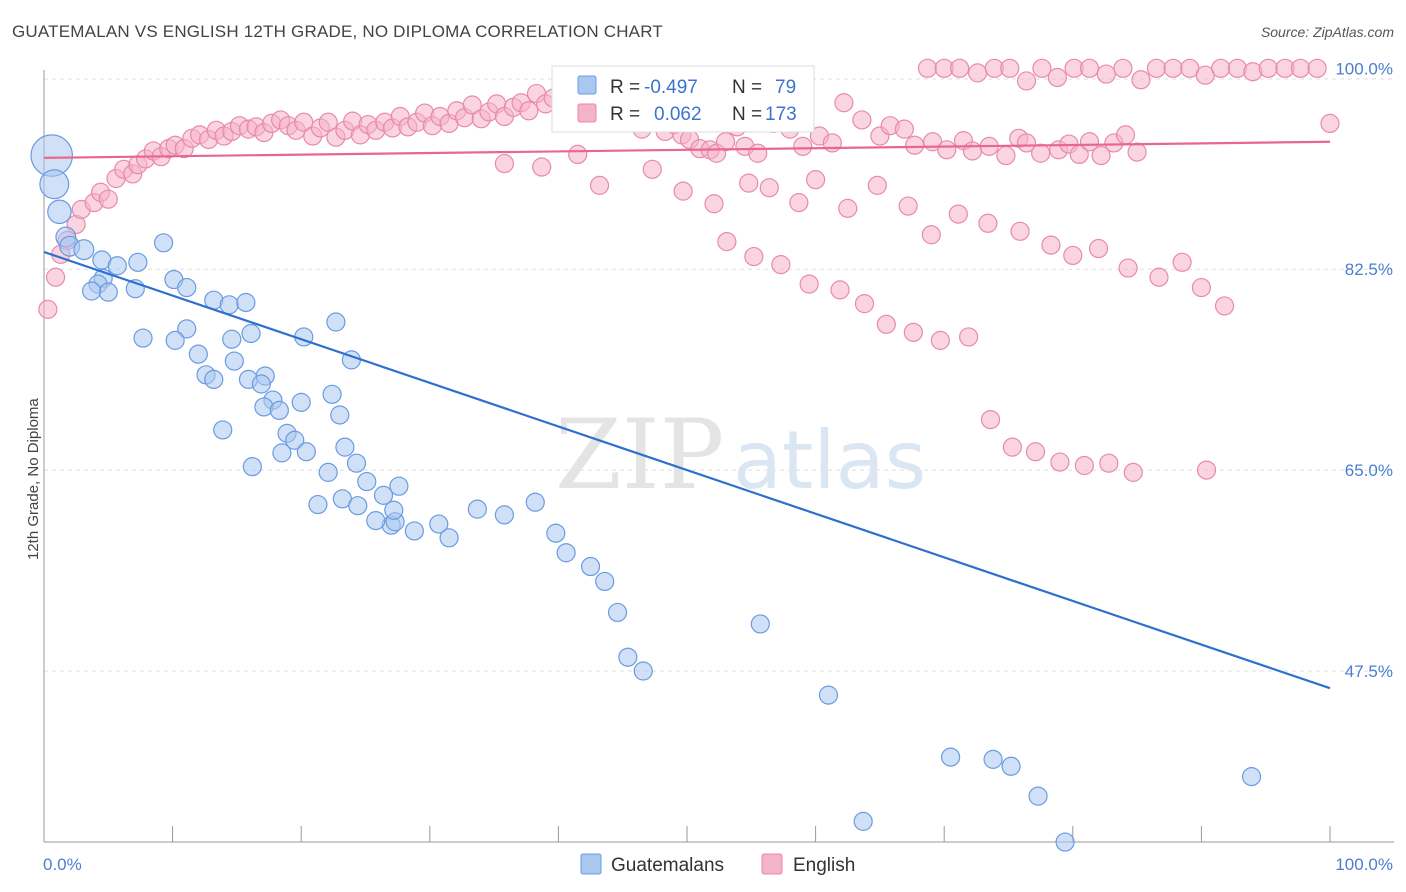  I want to click on x-tick-label-min: 0.0%, so click(62, 864).